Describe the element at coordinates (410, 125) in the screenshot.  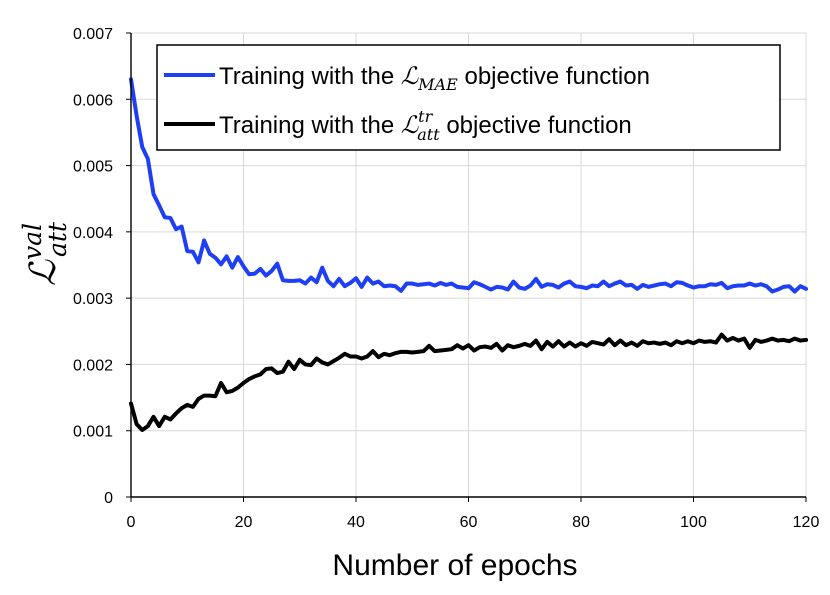
I see `legend-label-att-script: ℒ` at that location.